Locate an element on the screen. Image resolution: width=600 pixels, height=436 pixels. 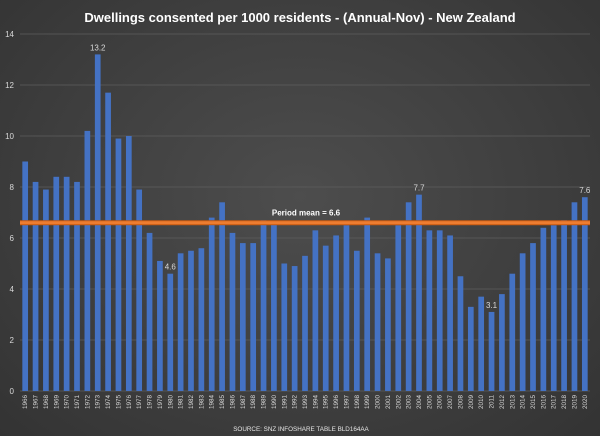
x-tick-label: 1967 is located at coordinates (36, 402).